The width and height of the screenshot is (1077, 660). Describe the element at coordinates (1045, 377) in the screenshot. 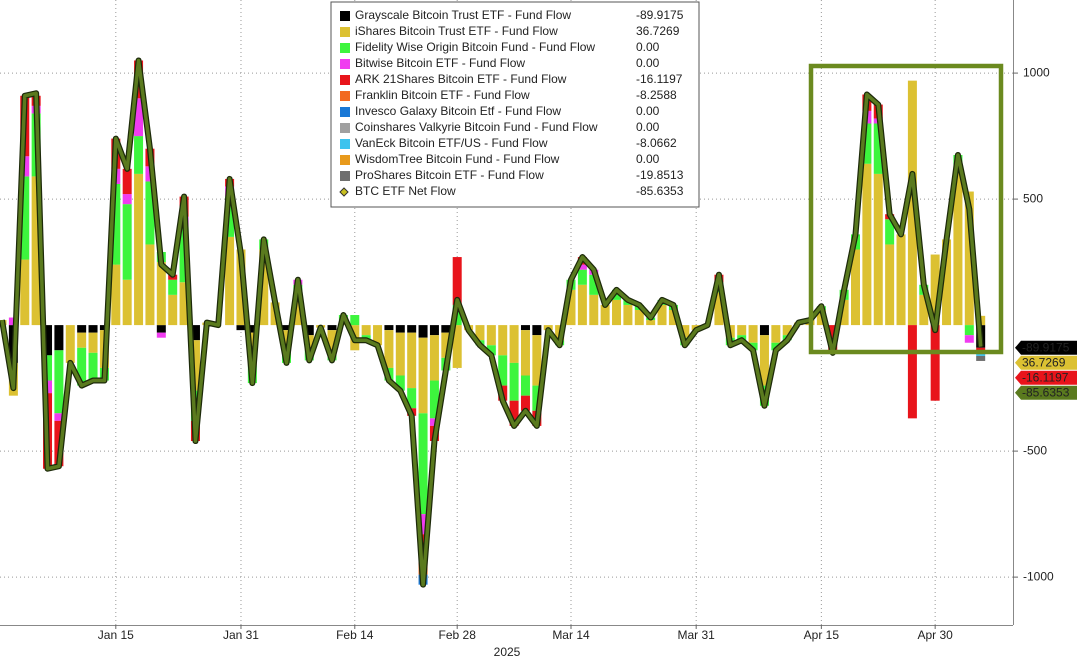

I see `value-tag-label: -16.1197` at that location.